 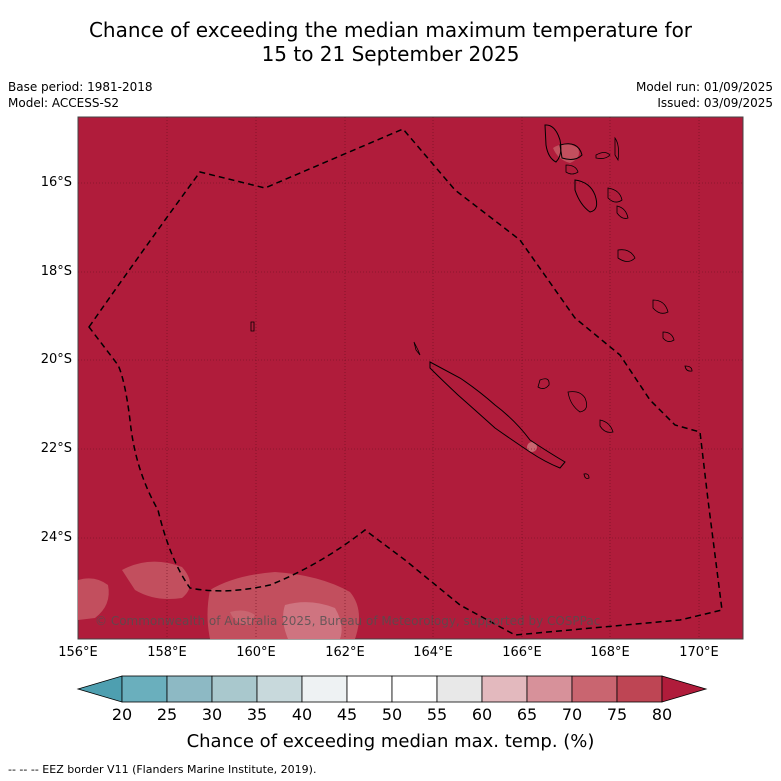 I want to click on colorbar-tick-label: 55, so click(x=437, y=714).